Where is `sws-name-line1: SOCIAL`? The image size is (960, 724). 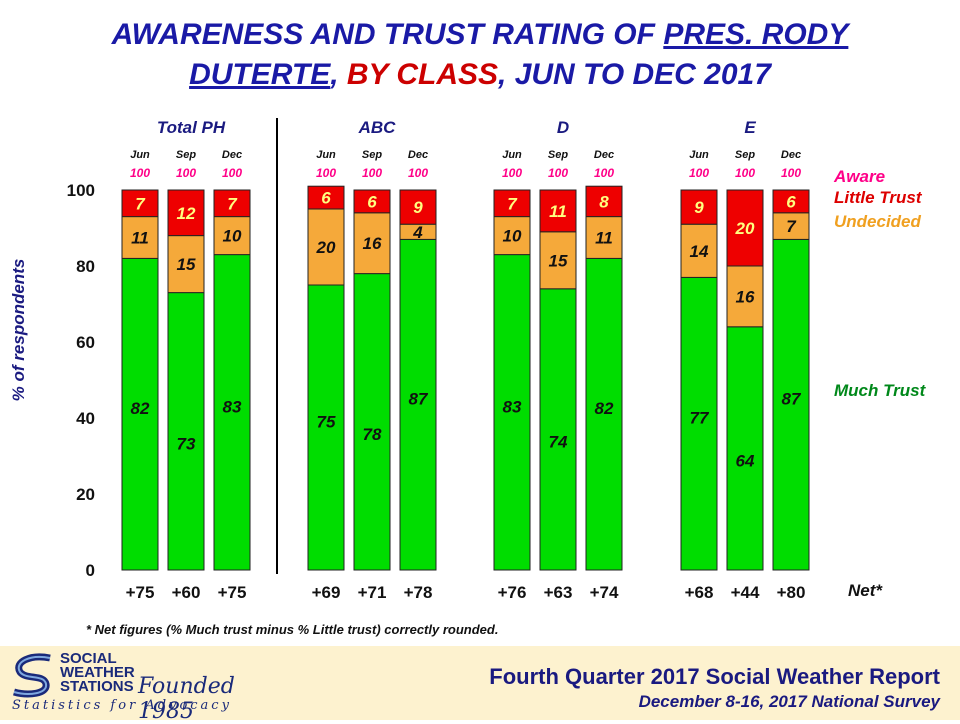
sws-name-line1: SOCIAL is located at coordinates (88, 658).